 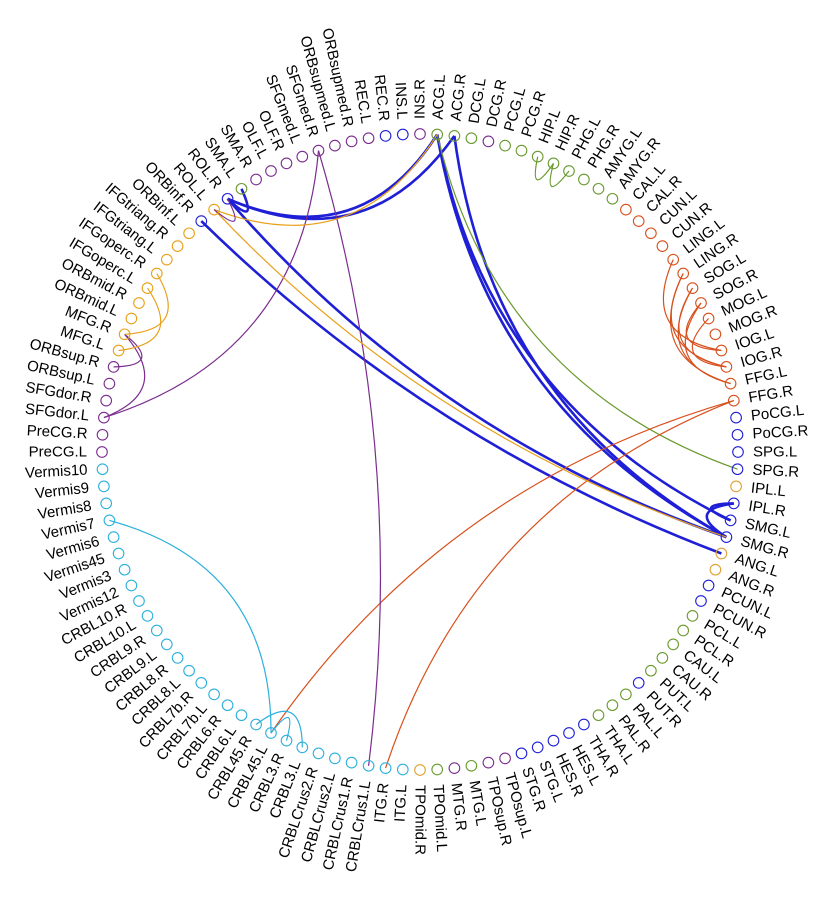 What do you see at coordinates (569, 171) in the screenshot?
I see `node-phg-l` at bounding box center [569, 171].